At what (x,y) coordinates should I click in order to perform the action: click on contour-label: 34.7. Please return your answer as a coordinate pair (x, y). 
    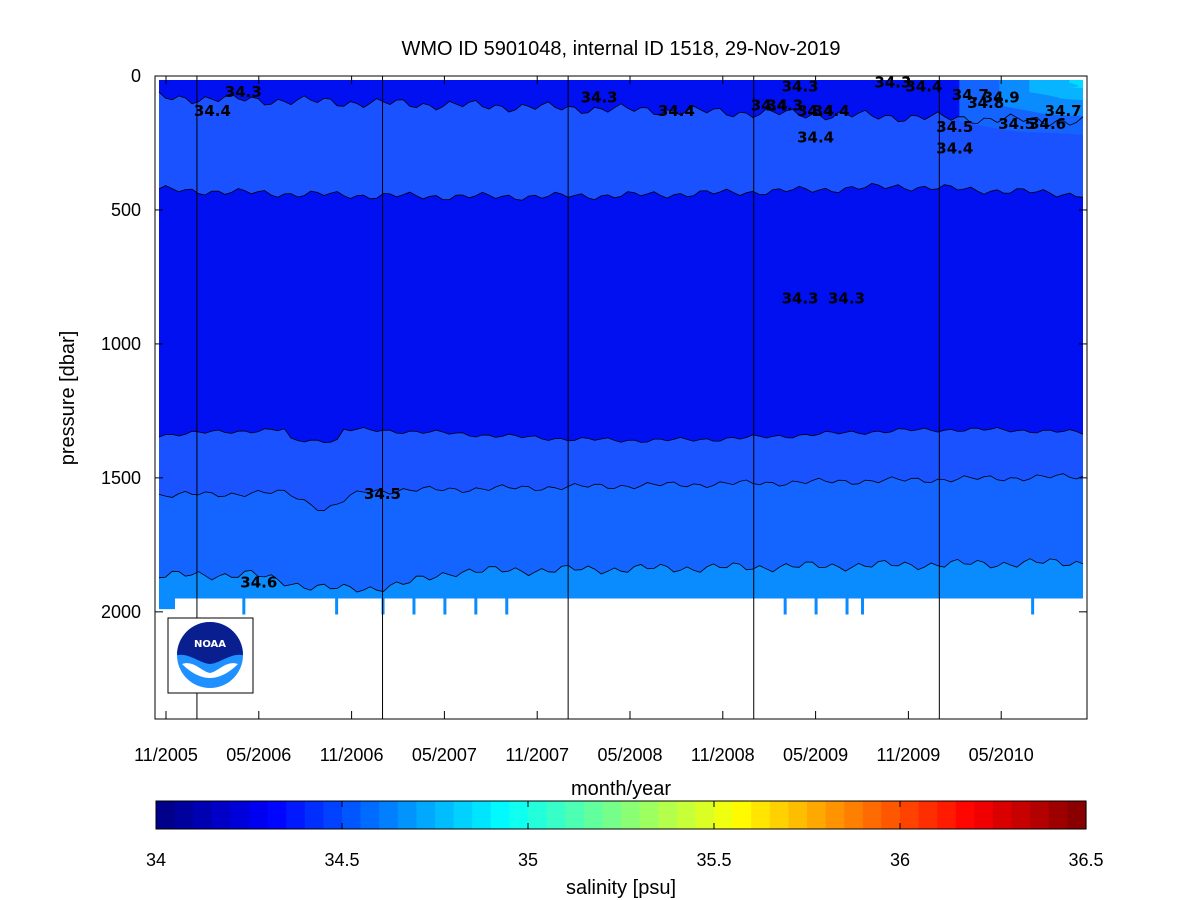
    Looking at the image, I should click on (1063, 111).